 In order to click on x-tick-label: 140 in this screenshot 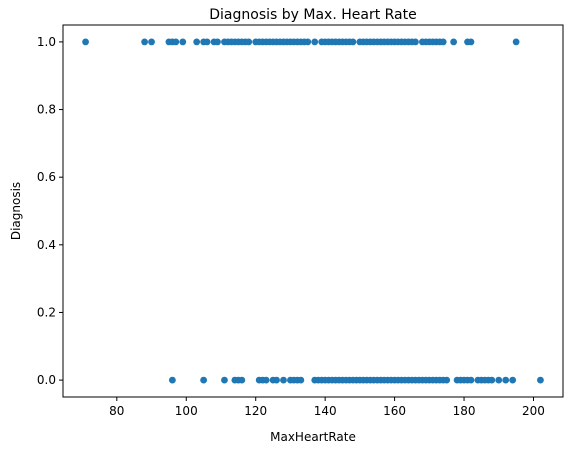, I will do `click(325, 411)`.